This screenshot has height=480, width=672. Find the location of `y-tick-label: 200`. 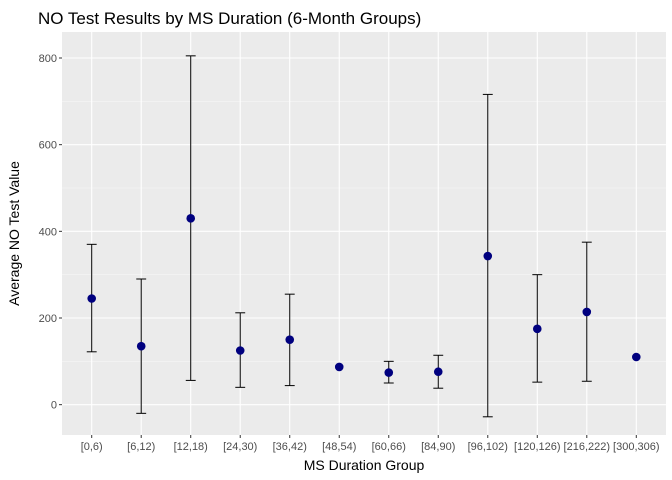

y-tick-label: 200 is located at coordinates (48, 319).